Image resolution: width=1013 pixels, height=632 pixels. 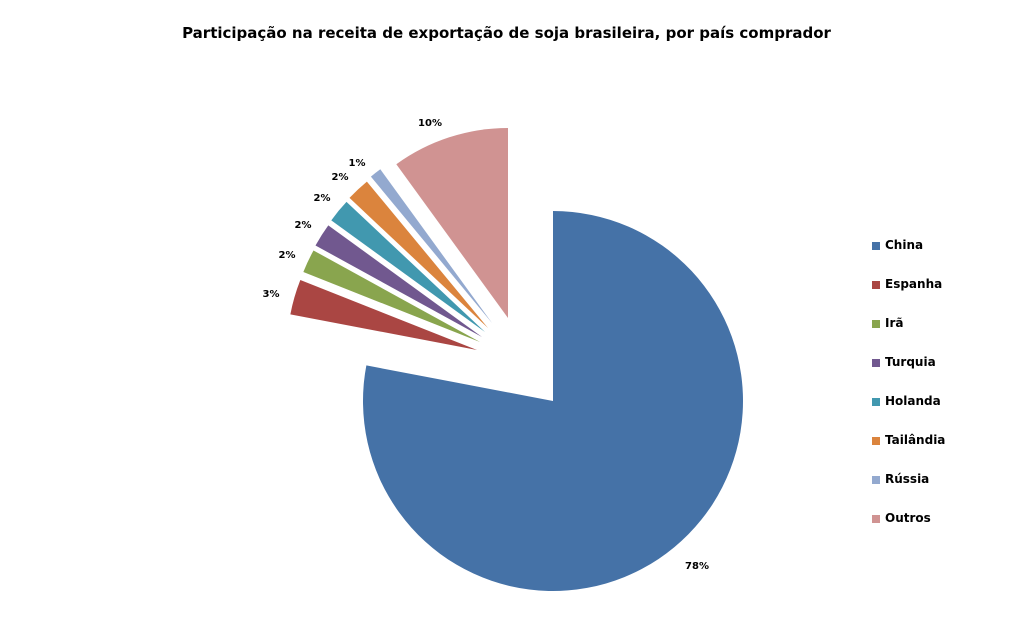 I want to click on pie-slice-outros, so click(x=452, y=223).